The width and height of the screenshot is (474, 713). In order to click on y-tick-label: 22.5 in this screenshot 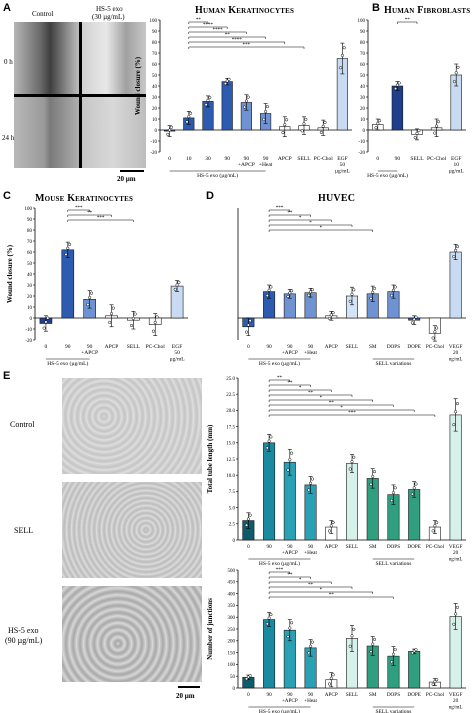, I will do `click(230, 395)`.